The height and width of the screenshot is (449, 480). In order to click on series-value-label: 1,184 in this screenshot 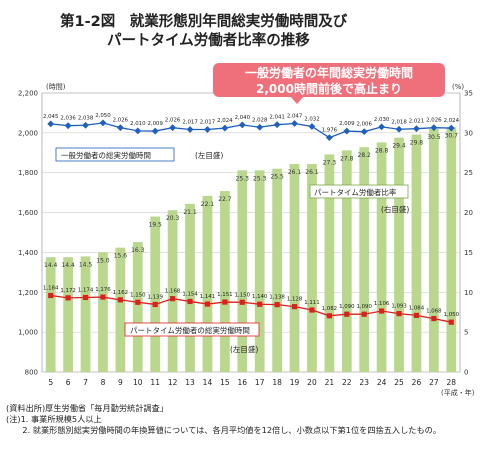, I will do `click(51, 288)`.